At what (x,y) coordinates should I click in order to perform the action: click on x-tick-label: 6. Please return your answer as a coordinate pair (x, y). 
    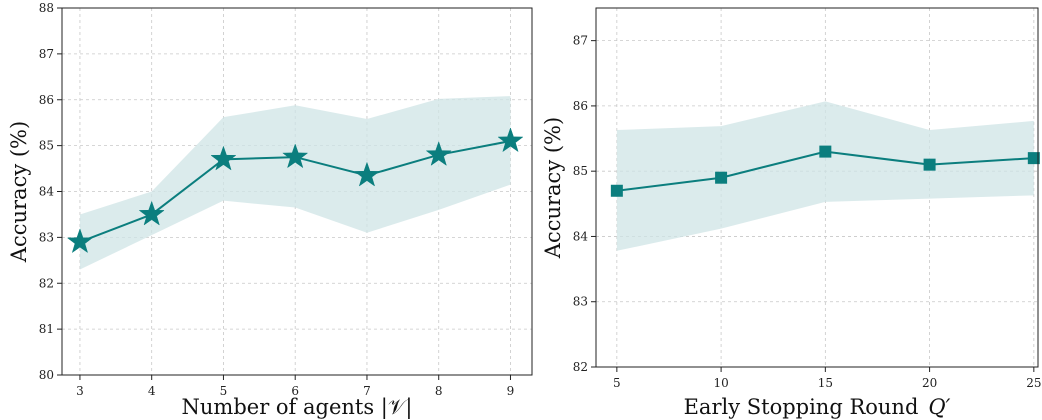
    Looking at the image, I should click on (295, 391).